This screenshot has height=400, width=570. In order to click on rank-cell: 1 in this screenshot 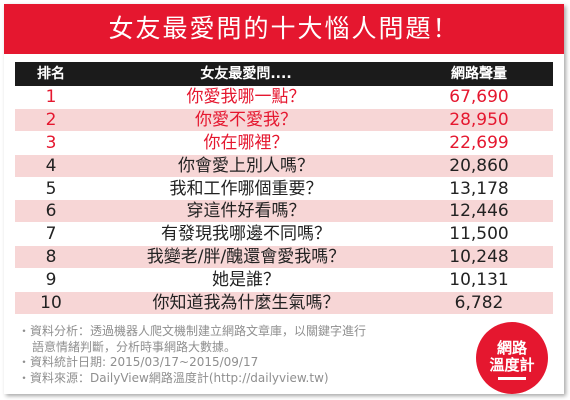, I will do `click(51, 97)`.